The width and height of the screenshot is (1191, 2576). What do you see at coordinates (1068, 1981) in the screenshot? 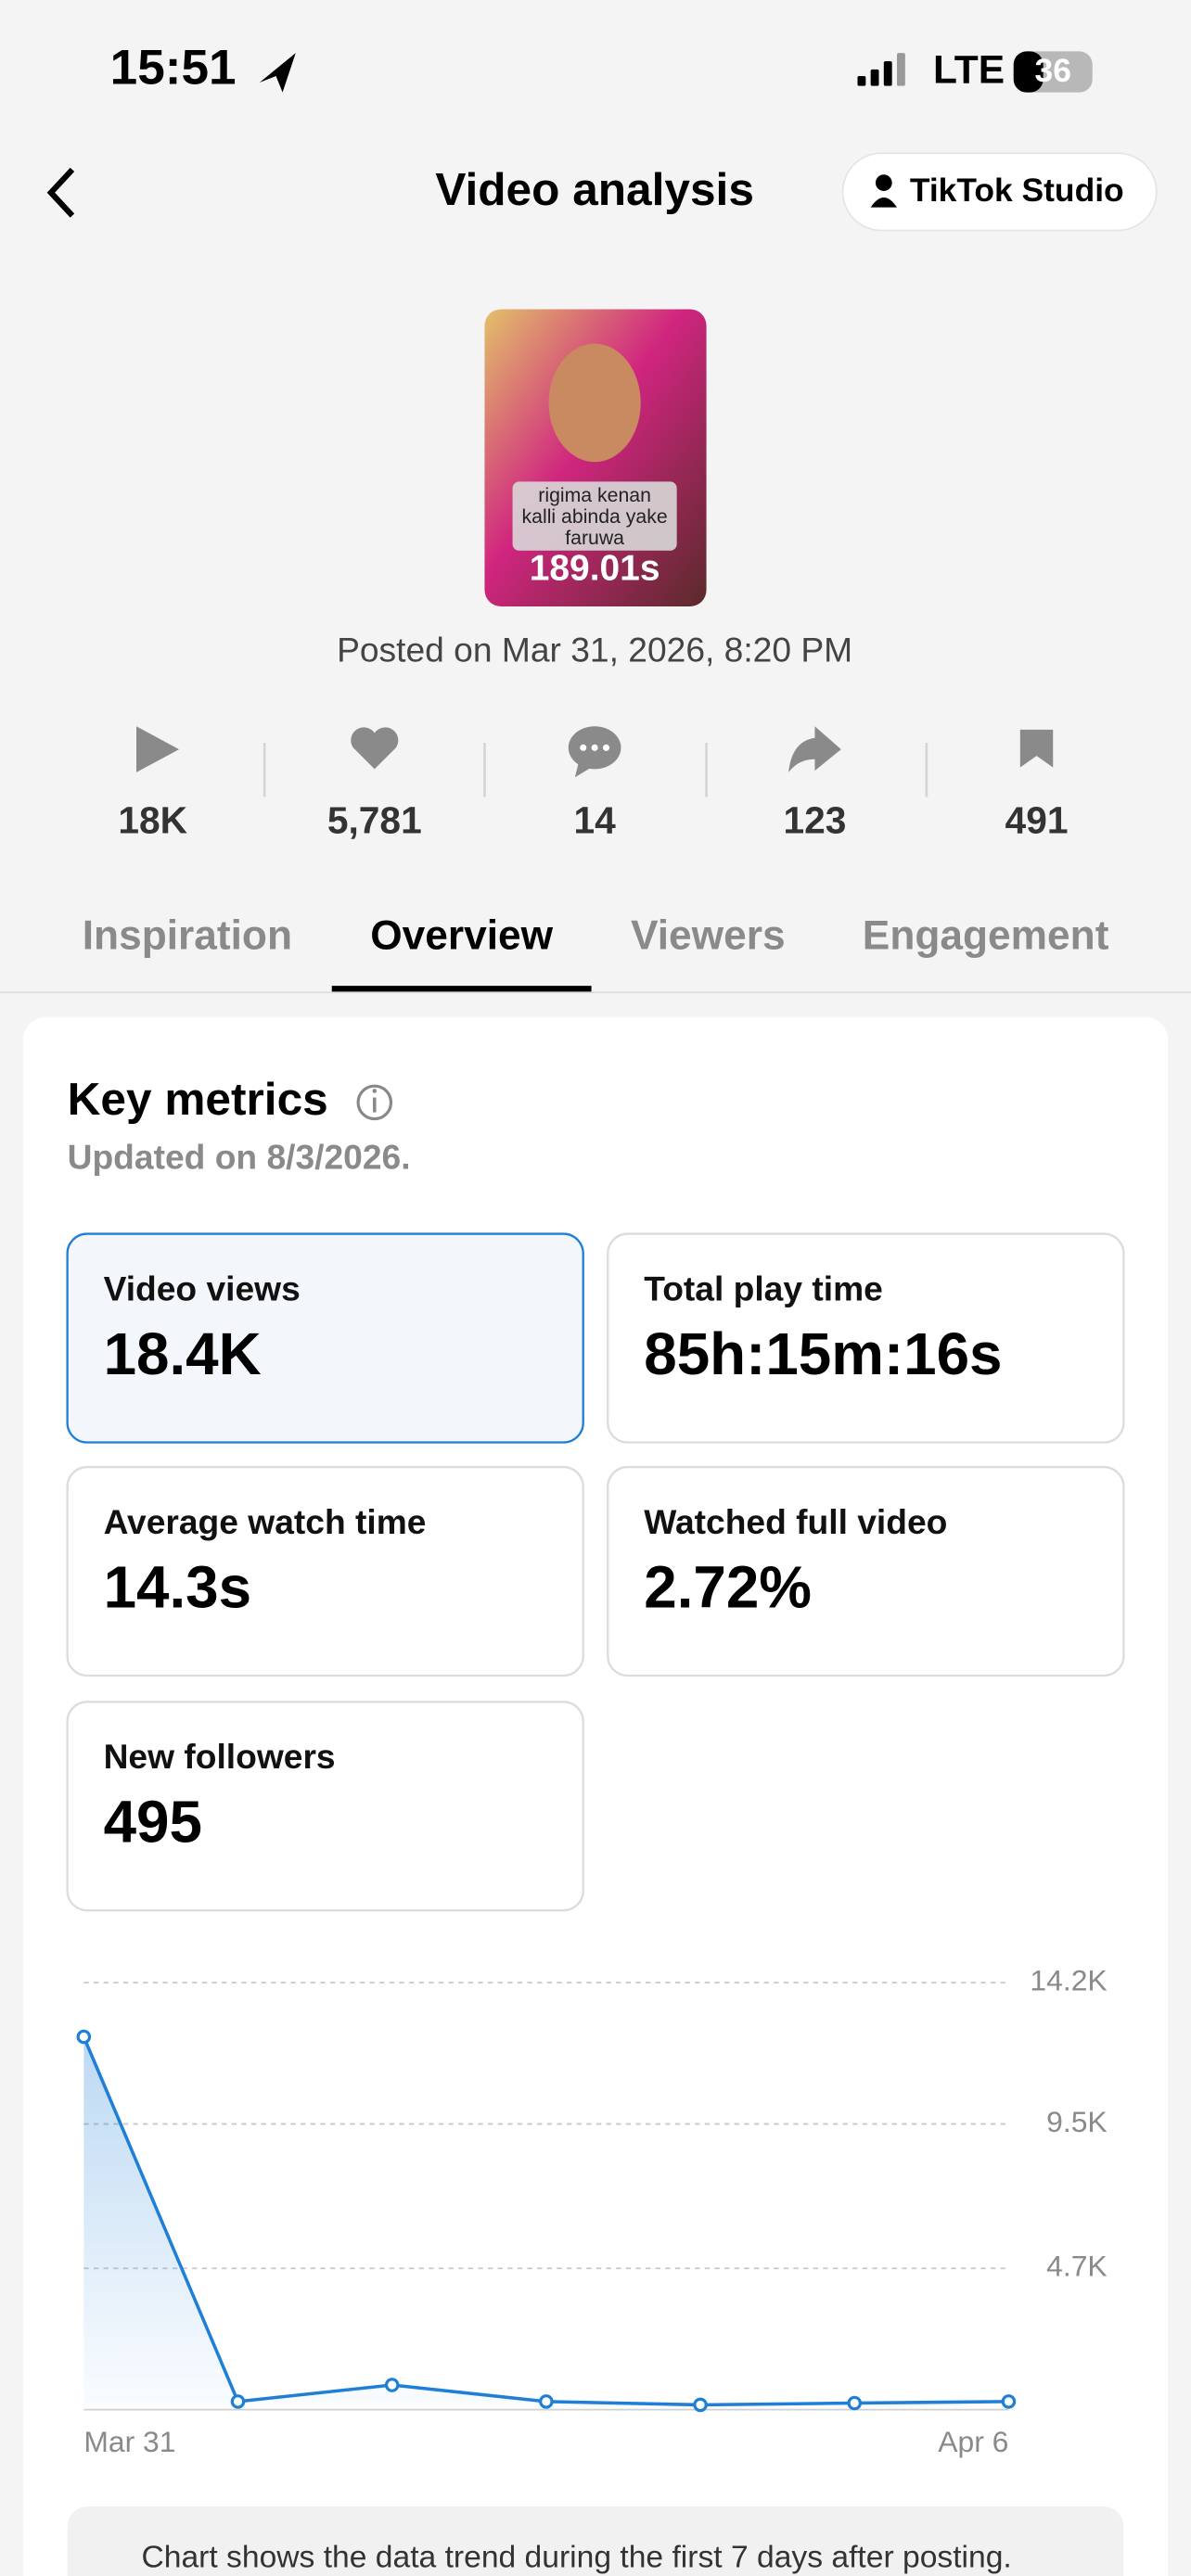
I see `y-tick-label: 14.2K` at bounding box center [1068, 1981].